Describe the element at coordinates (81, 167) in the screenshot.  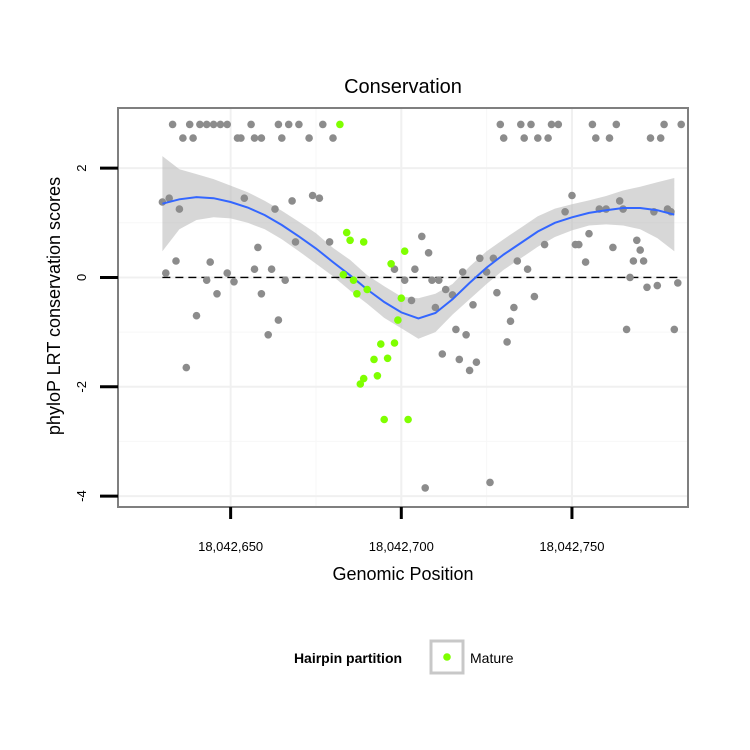
I see `y-tick-label: 2` at that location.